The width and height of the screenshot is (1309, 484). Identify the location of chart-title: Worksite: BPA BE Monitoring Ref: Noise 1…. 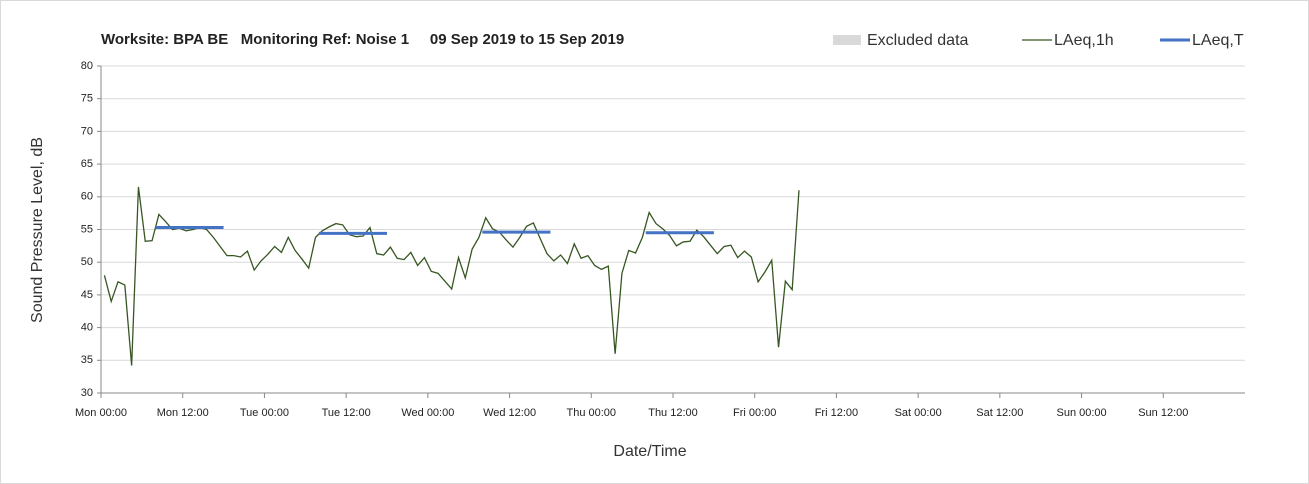
(362, 39).